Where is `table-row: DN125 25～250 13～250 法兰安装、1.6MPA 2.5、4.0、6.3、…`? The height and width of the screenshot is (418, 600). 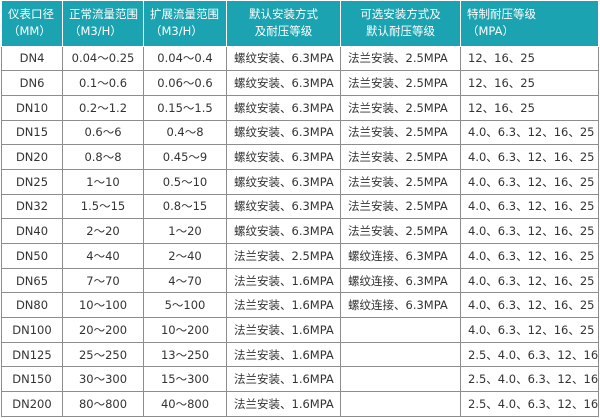
table-row: DN125 25～250 13～250 法兰安装、1.6MPA 2.5、4.0、6.3、… is located at coordinates (300, 354).